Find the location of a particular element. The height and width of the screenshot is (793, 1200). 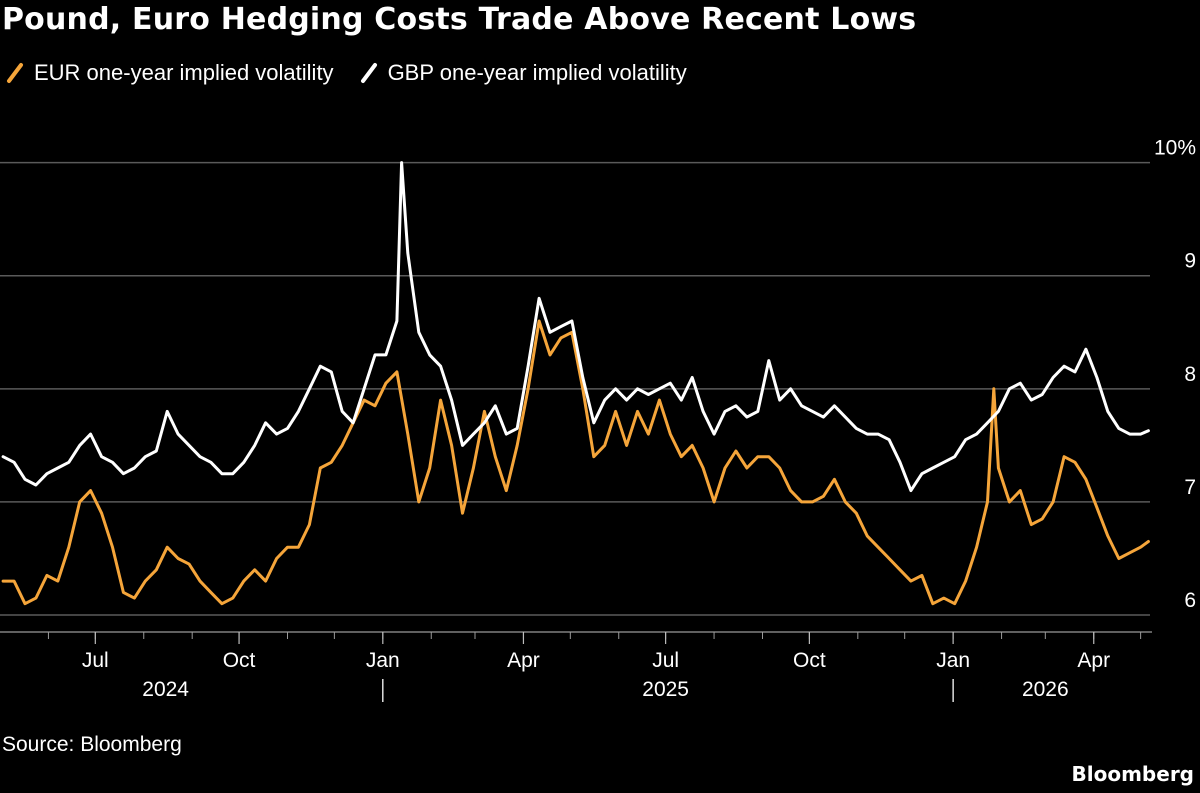

x-year-label-2026: 2026 is located at coordinates (1045, 689).